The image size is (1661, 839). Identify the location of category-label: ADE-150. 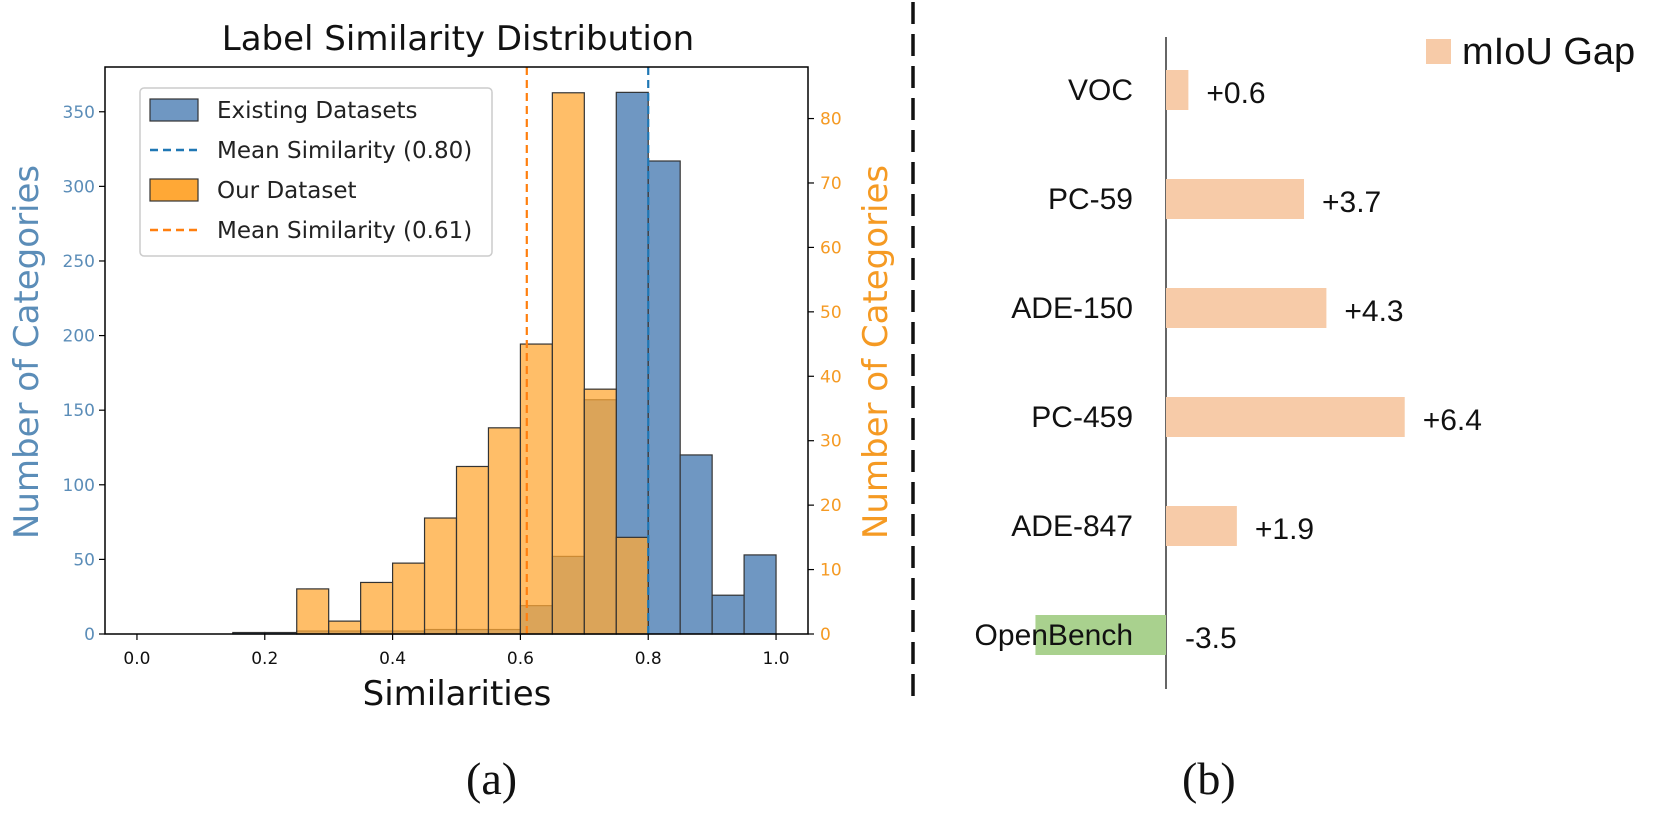
(1072, 308).